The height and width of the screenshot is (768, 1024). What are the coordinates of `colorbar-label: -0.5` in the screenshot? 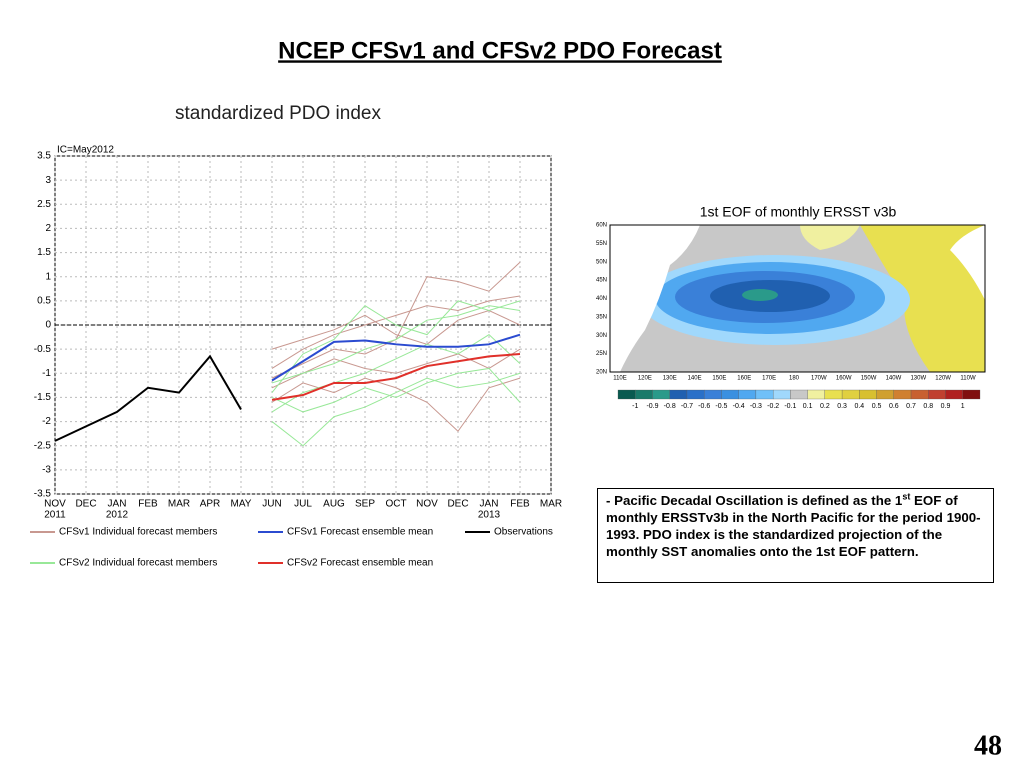 It's located at (721, 406).